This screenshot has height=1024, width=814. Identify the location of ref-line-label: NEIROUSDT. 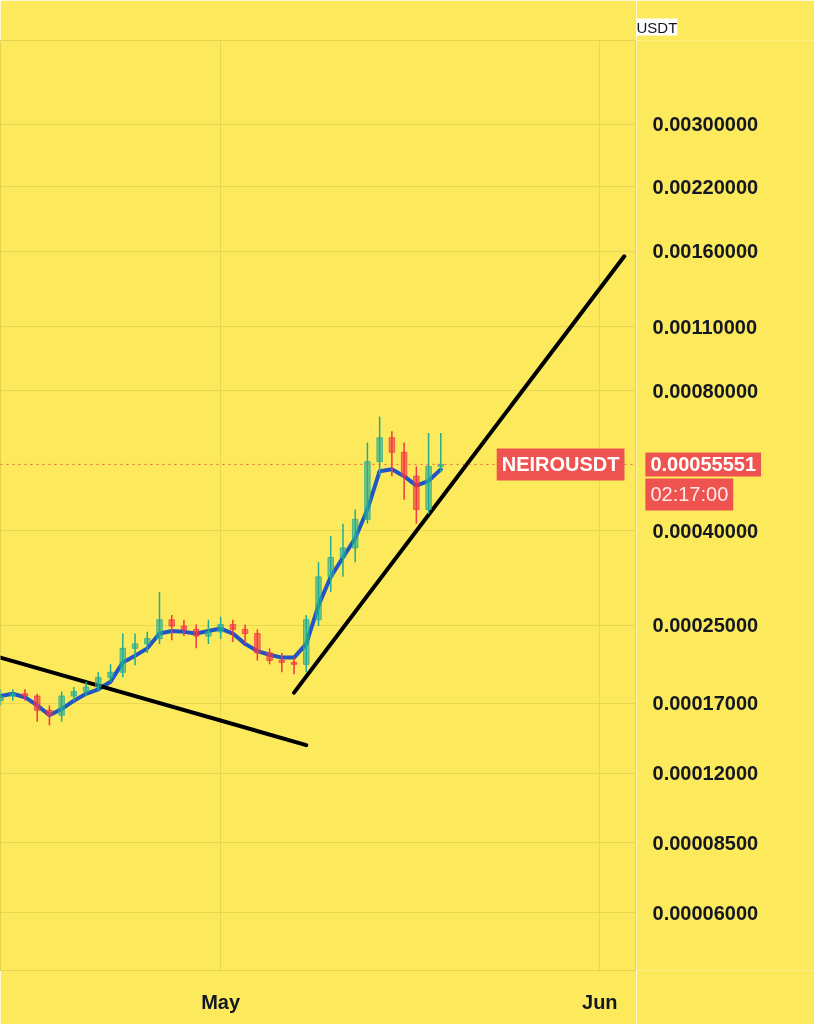
(560, 464).